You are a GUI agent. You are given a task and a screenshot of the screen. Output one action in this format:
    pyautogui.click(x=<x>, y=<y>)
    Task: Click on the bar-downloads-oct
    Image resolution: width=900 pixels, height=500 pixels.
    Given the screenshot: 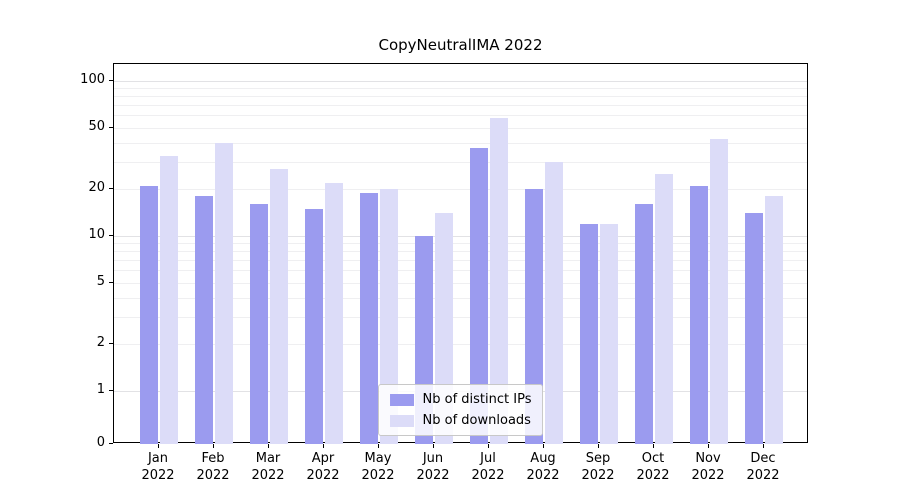 What is the action you would take?
    pyautogui.click(x=664, y=309)
    